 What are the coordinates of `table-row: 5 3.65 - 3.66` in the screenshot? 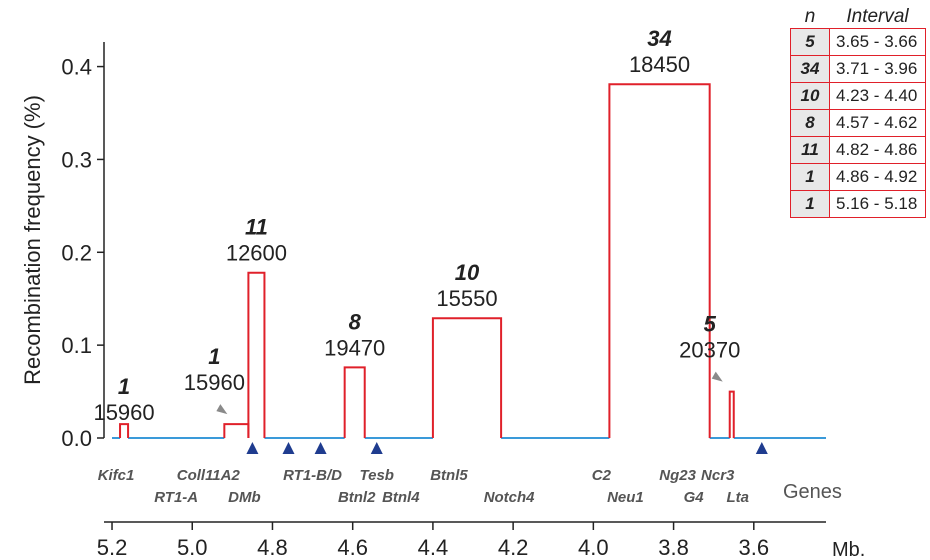 It's located at (858, 42).